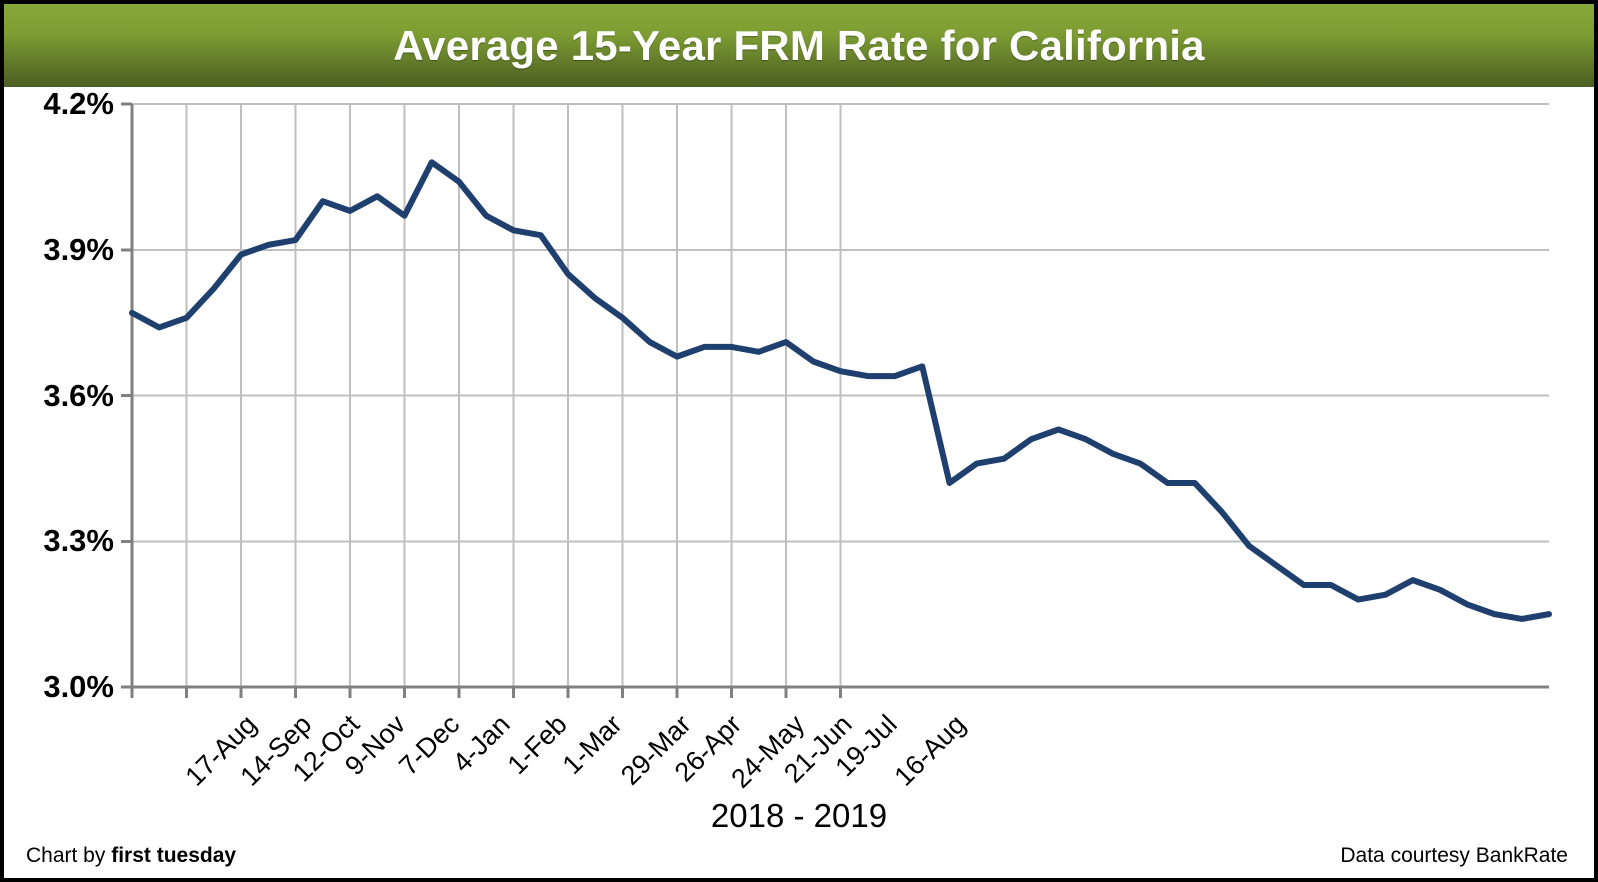 Image resolution: width=1598 pixels, height=882 pixels. Describe the element at coordinates (78, 686) in the screenshot. I see `y-axis-tick-label: 3.0%` at that location.